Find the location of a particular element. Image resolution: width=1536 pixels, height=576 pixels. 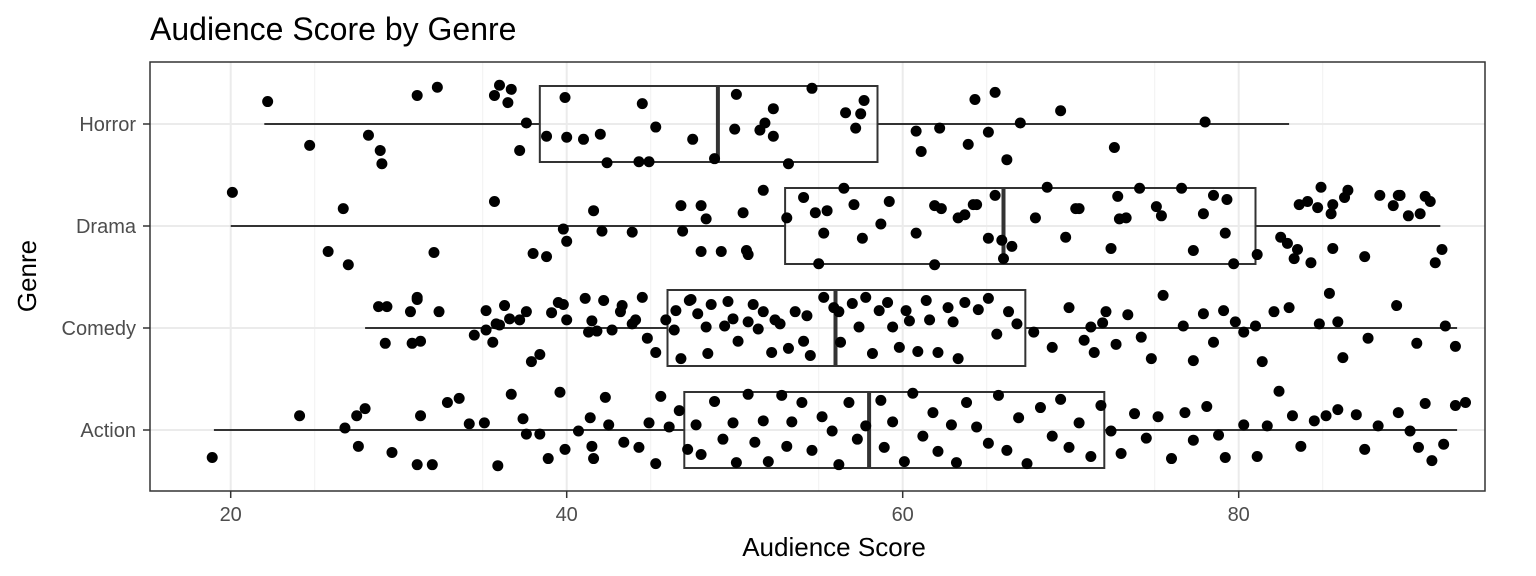

y-tick-label: Horror is located at coordinates (107, 125).